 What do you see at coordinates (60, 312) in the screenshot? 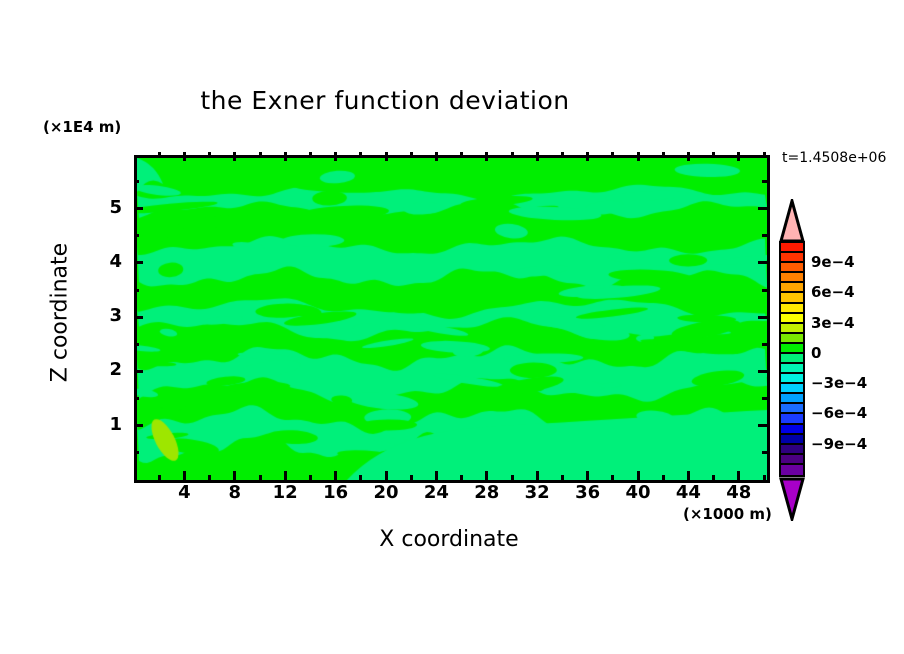
I see `y-axis-label: Z coordinate` at bounding box center [60, 312].